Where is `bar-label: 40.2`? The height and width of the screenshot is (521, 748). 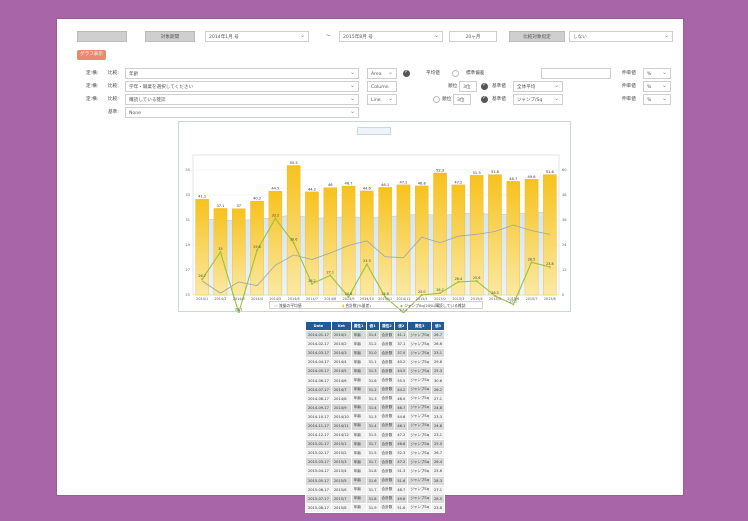 bar-label: 40.2 is located at coordinates (257, 199).